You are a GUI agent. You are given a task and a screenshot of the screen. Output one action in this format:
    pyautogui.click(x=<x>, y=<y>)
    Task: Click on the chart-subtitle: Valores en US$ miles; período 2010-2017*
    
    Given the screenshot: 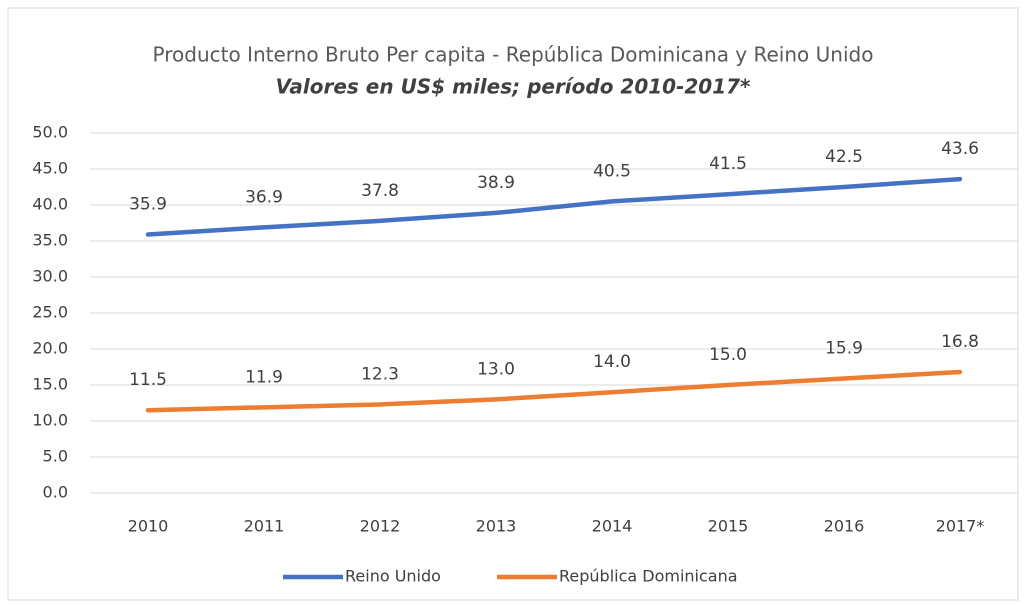 What is the action you would take?
    pyautogui.click(x=513, y=87)
    